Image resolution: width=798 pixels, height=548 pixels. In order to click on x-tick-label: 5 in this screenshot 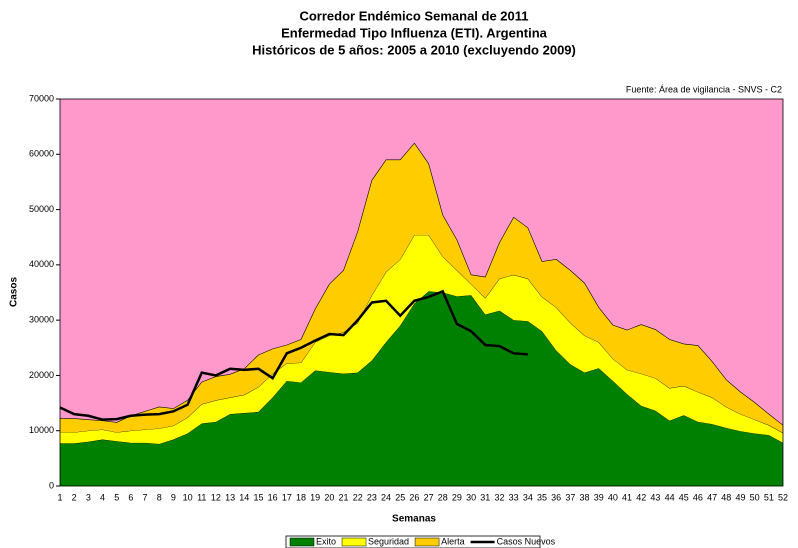, I will do `click(116, 497)`.